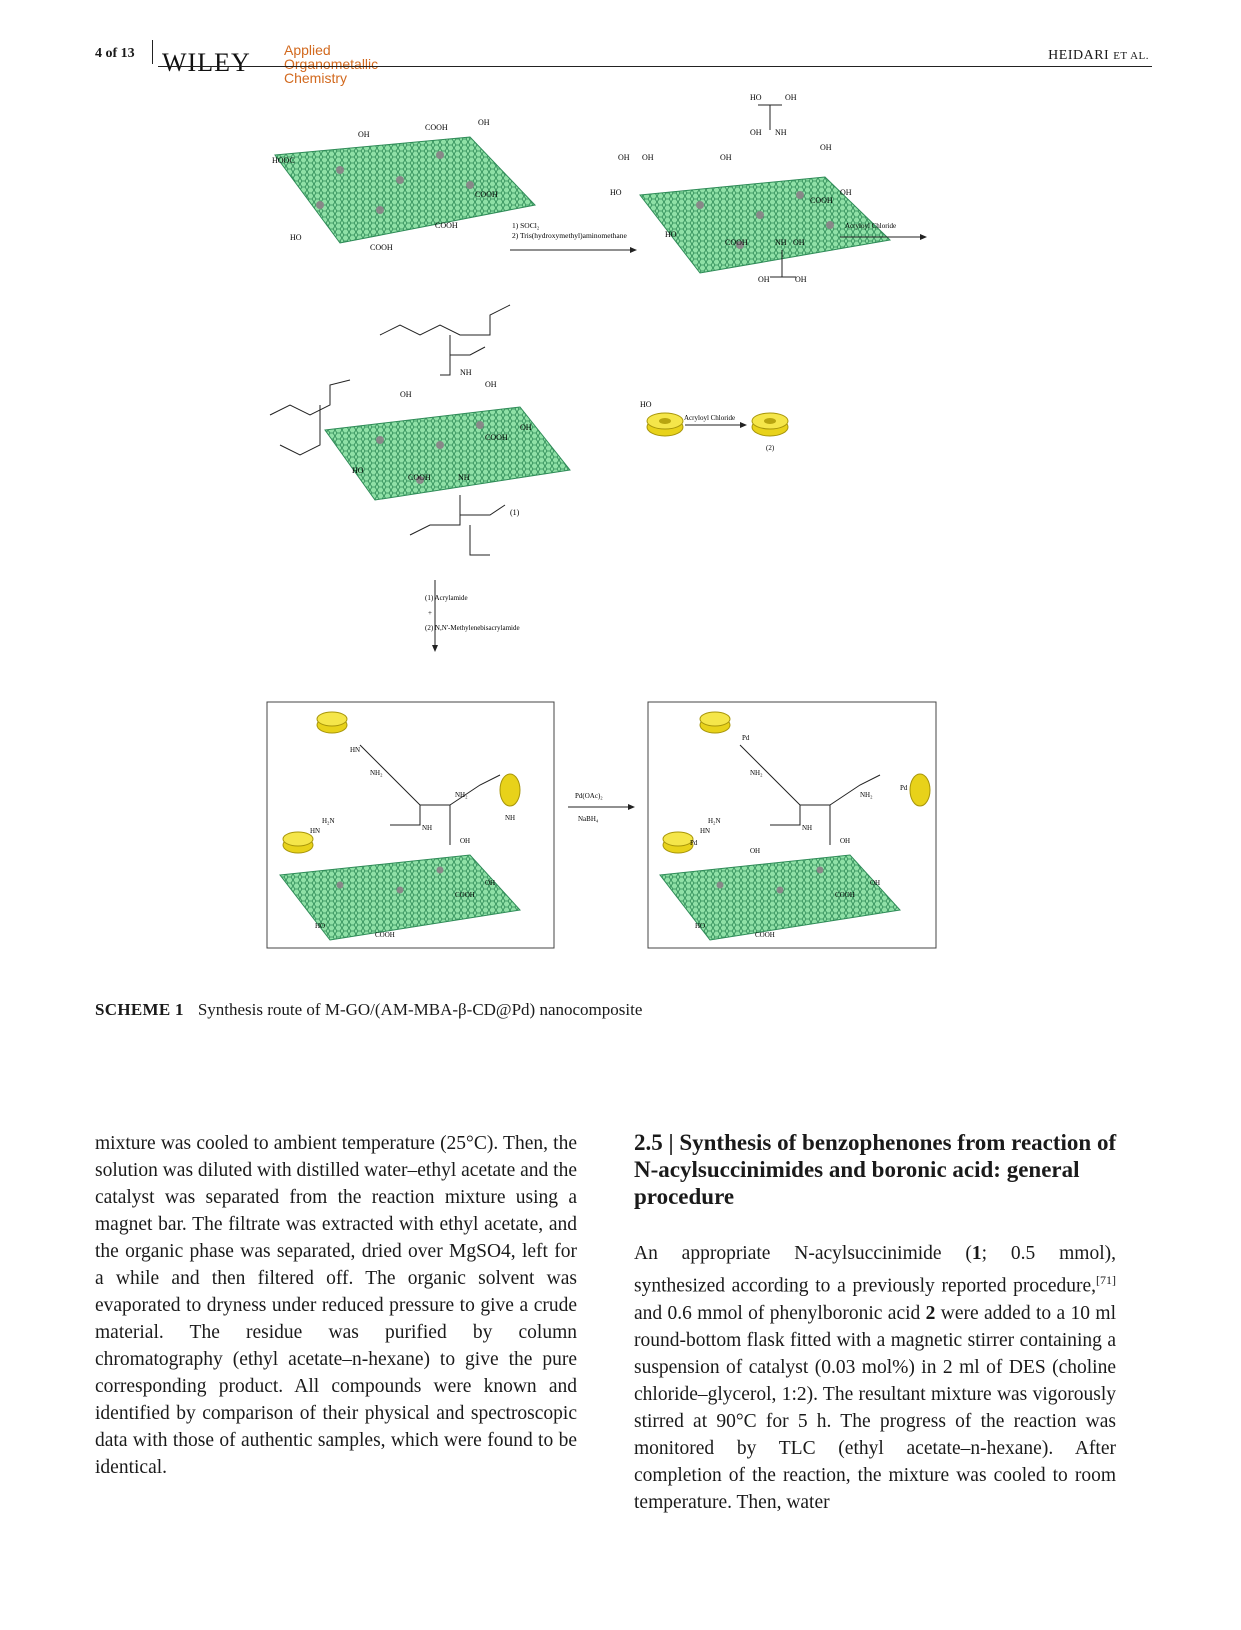 The width and height of the screenshot is (1241, 1630). I want to click on reaction-arrow-2: Acryloyl Chloride, so click(883, 231).